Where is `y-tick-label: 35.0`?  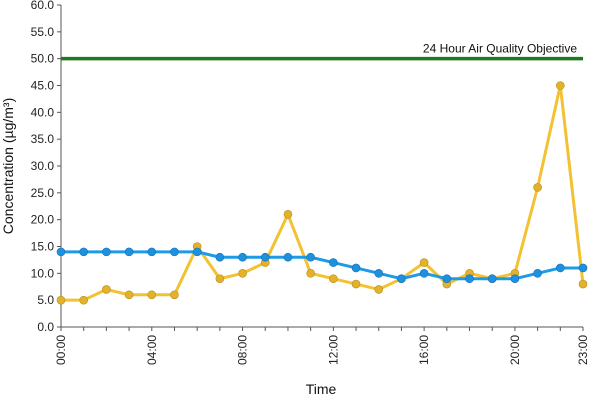 y-tick-label: 35.0 is located at coordinates (43, 139).